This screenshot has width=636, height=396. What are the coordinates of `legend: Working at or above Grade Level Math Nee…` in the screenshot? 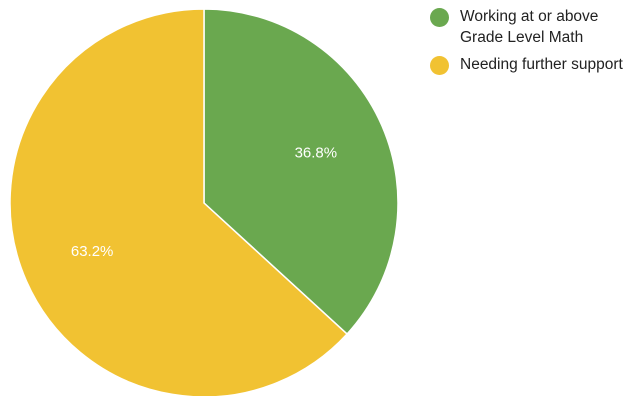 It's located at (530, 43).